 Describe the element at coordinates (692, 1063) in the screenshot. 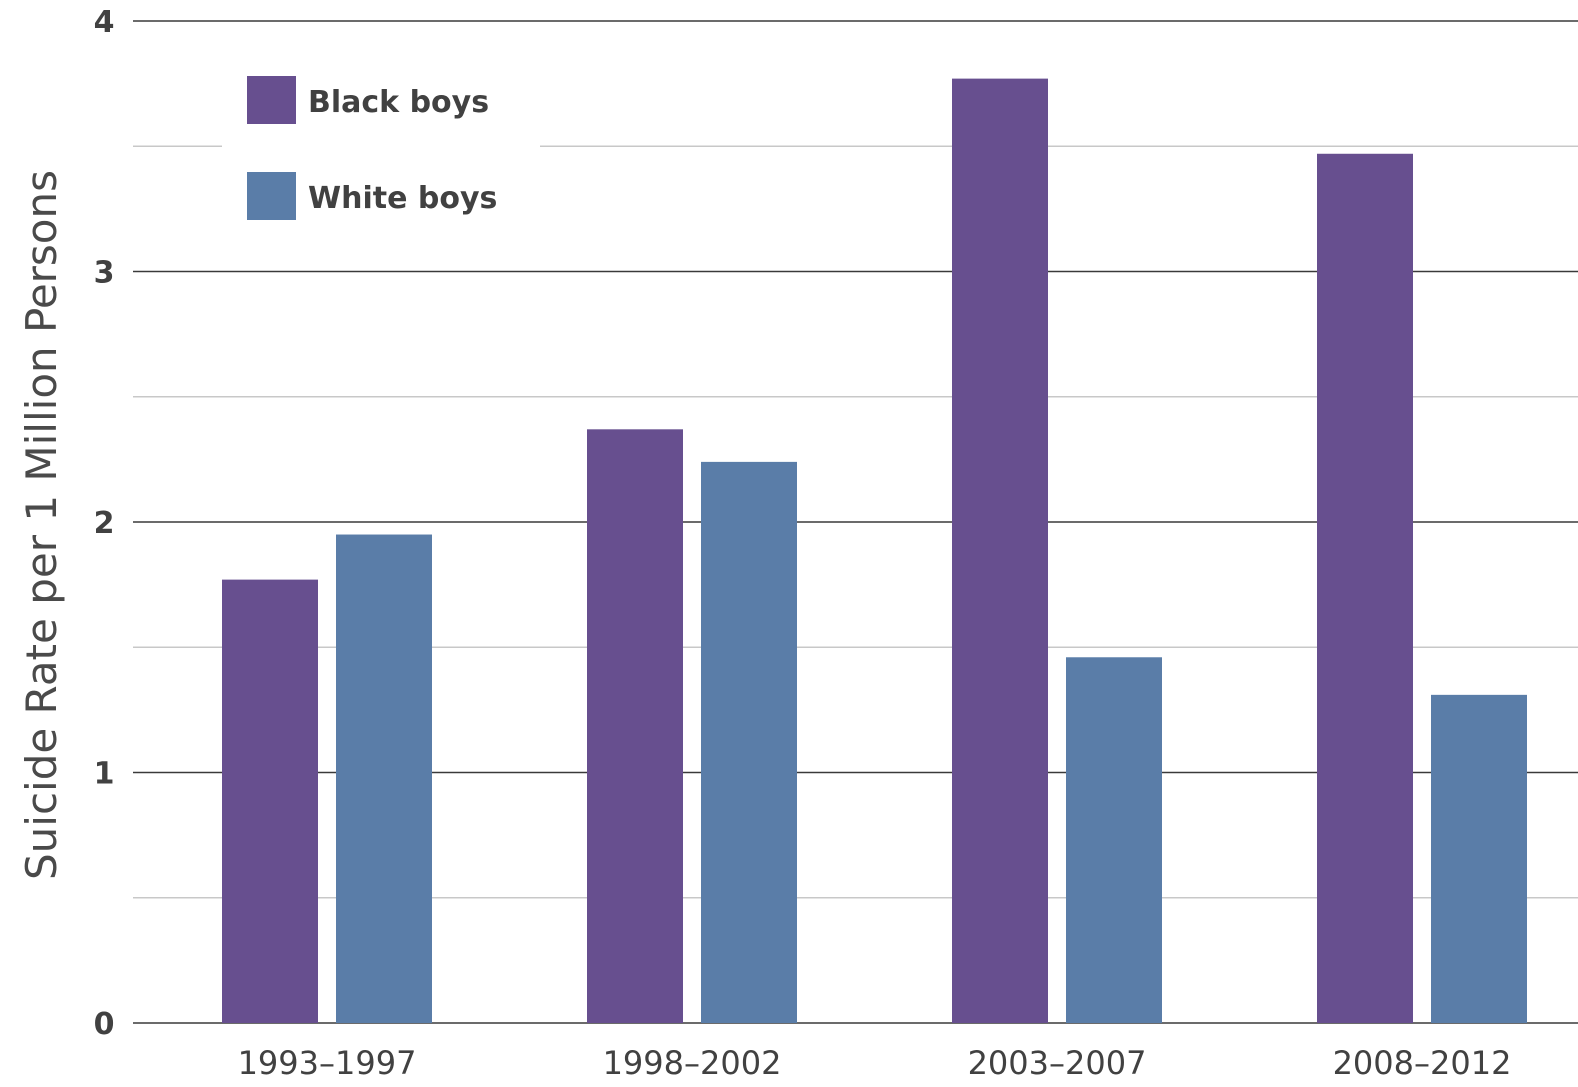

I see `x-category-label: 1998–2002` at that location.